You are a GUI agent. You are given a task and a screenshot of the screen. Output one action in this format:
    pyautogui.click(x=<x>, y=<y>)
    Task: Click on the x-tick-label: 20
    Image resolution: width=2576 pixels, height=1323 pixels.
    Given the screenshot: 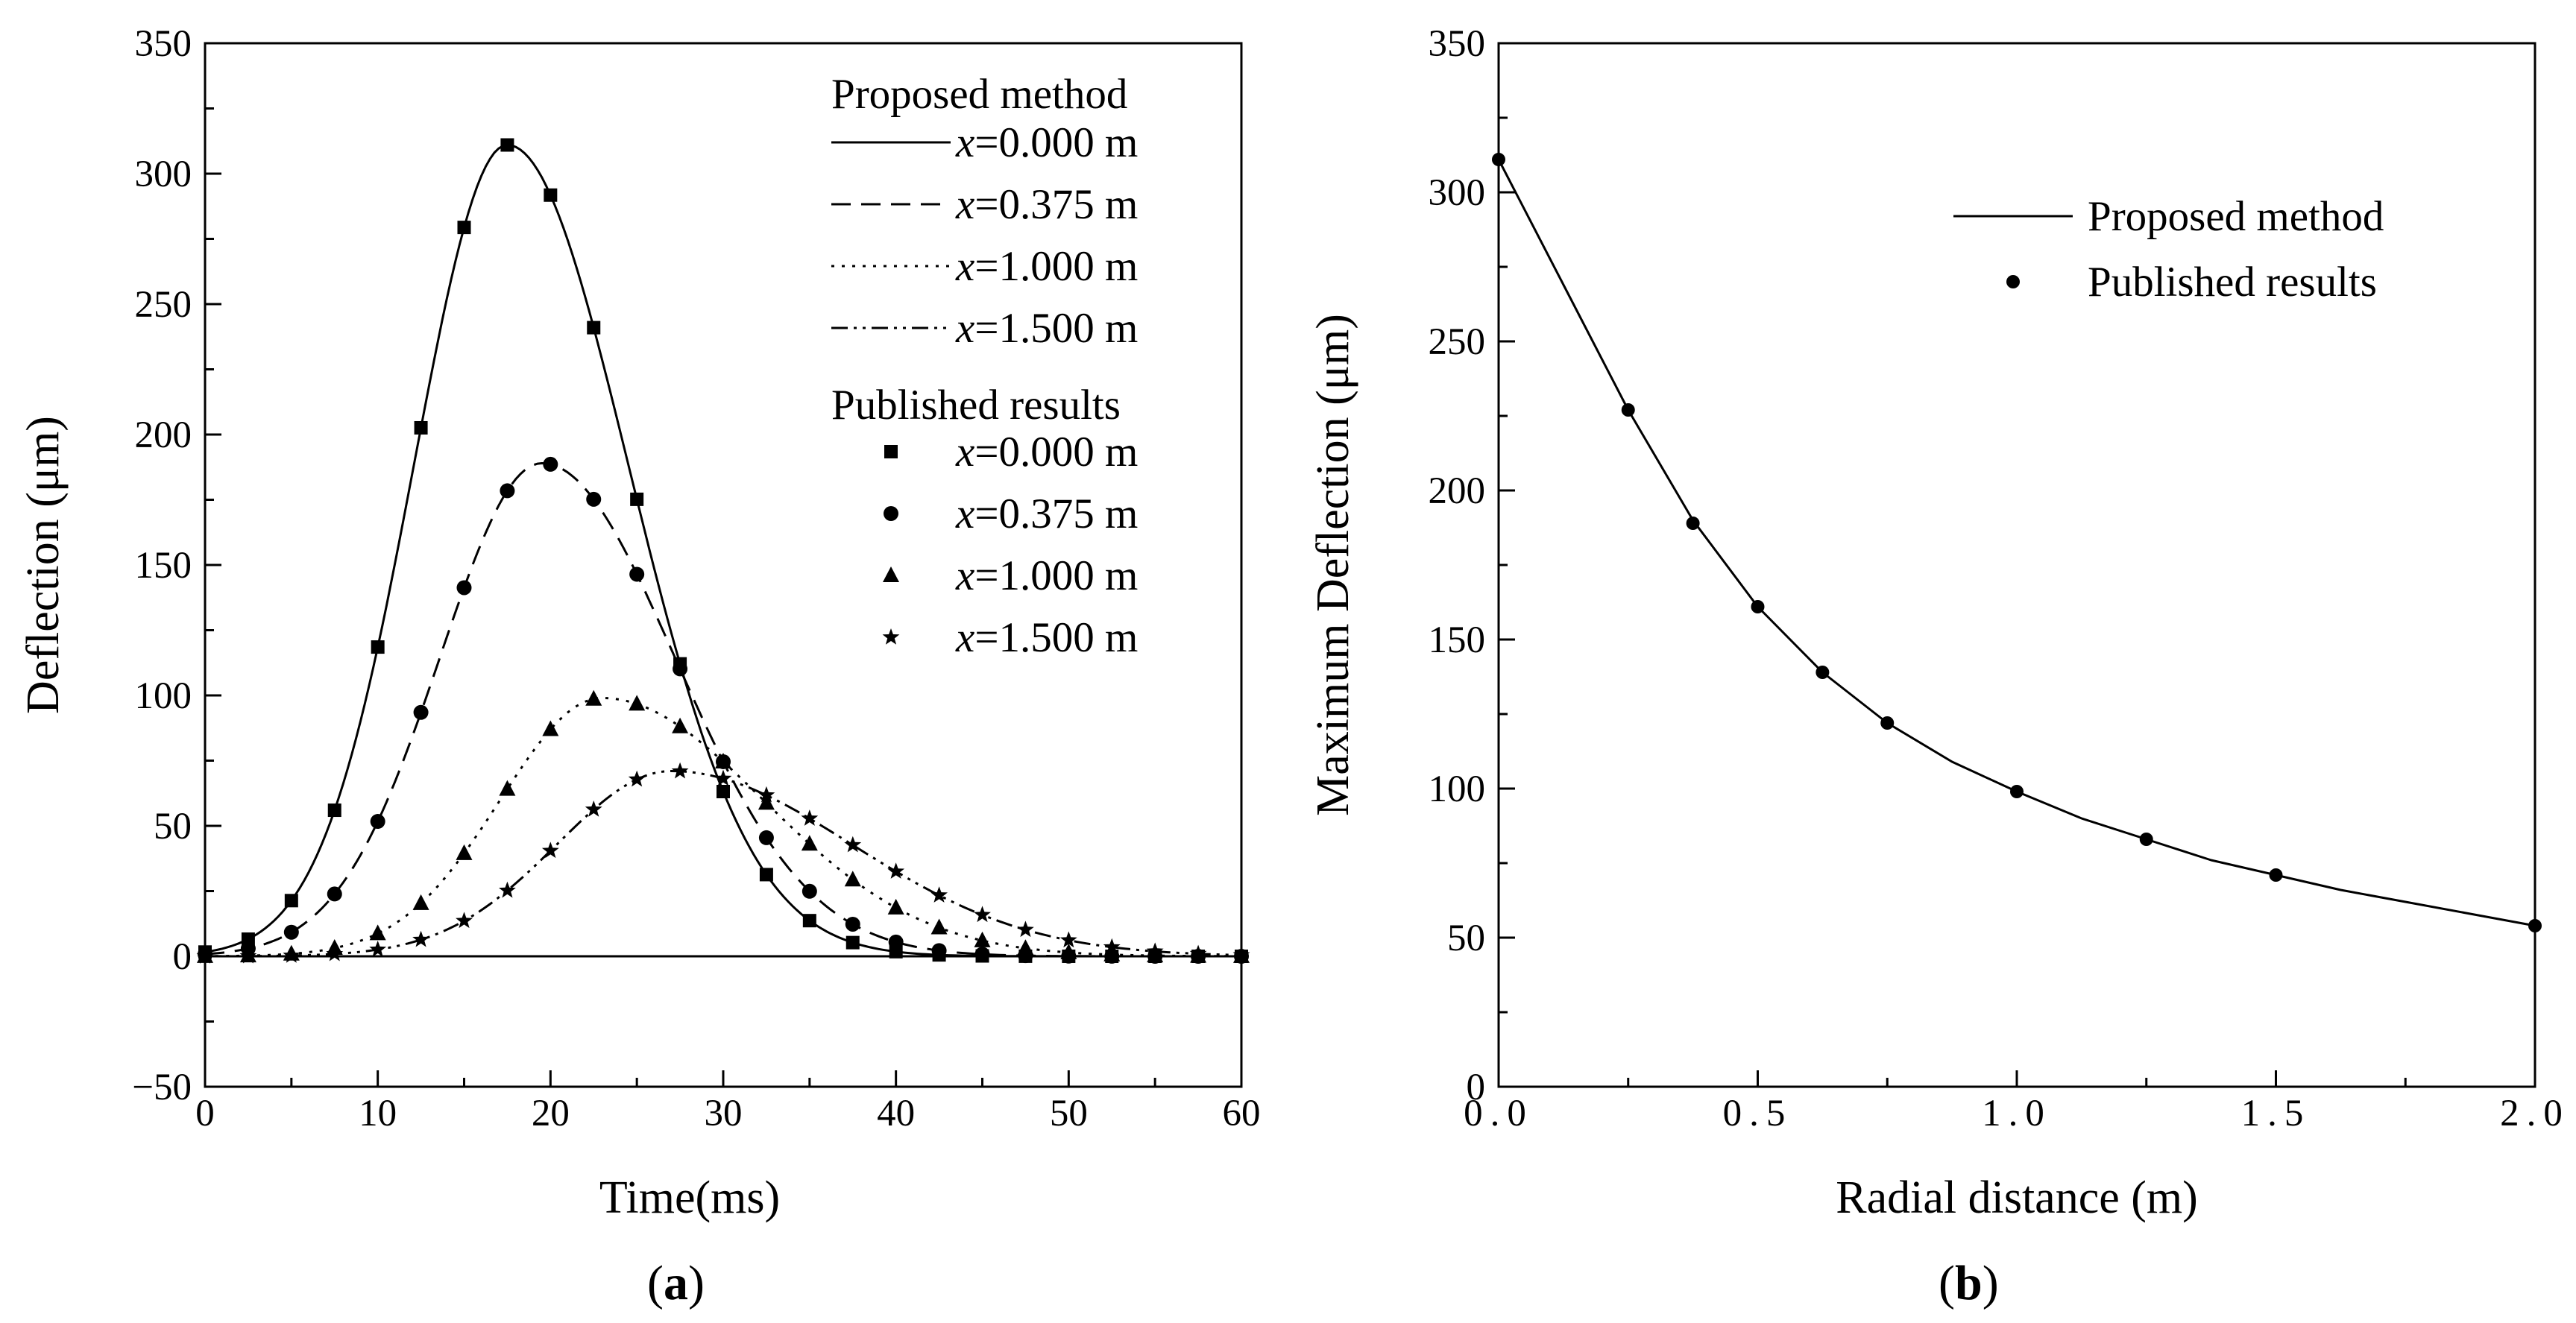 What is the action you would take?
    pyautogui.click(x=551, y=1114)
    